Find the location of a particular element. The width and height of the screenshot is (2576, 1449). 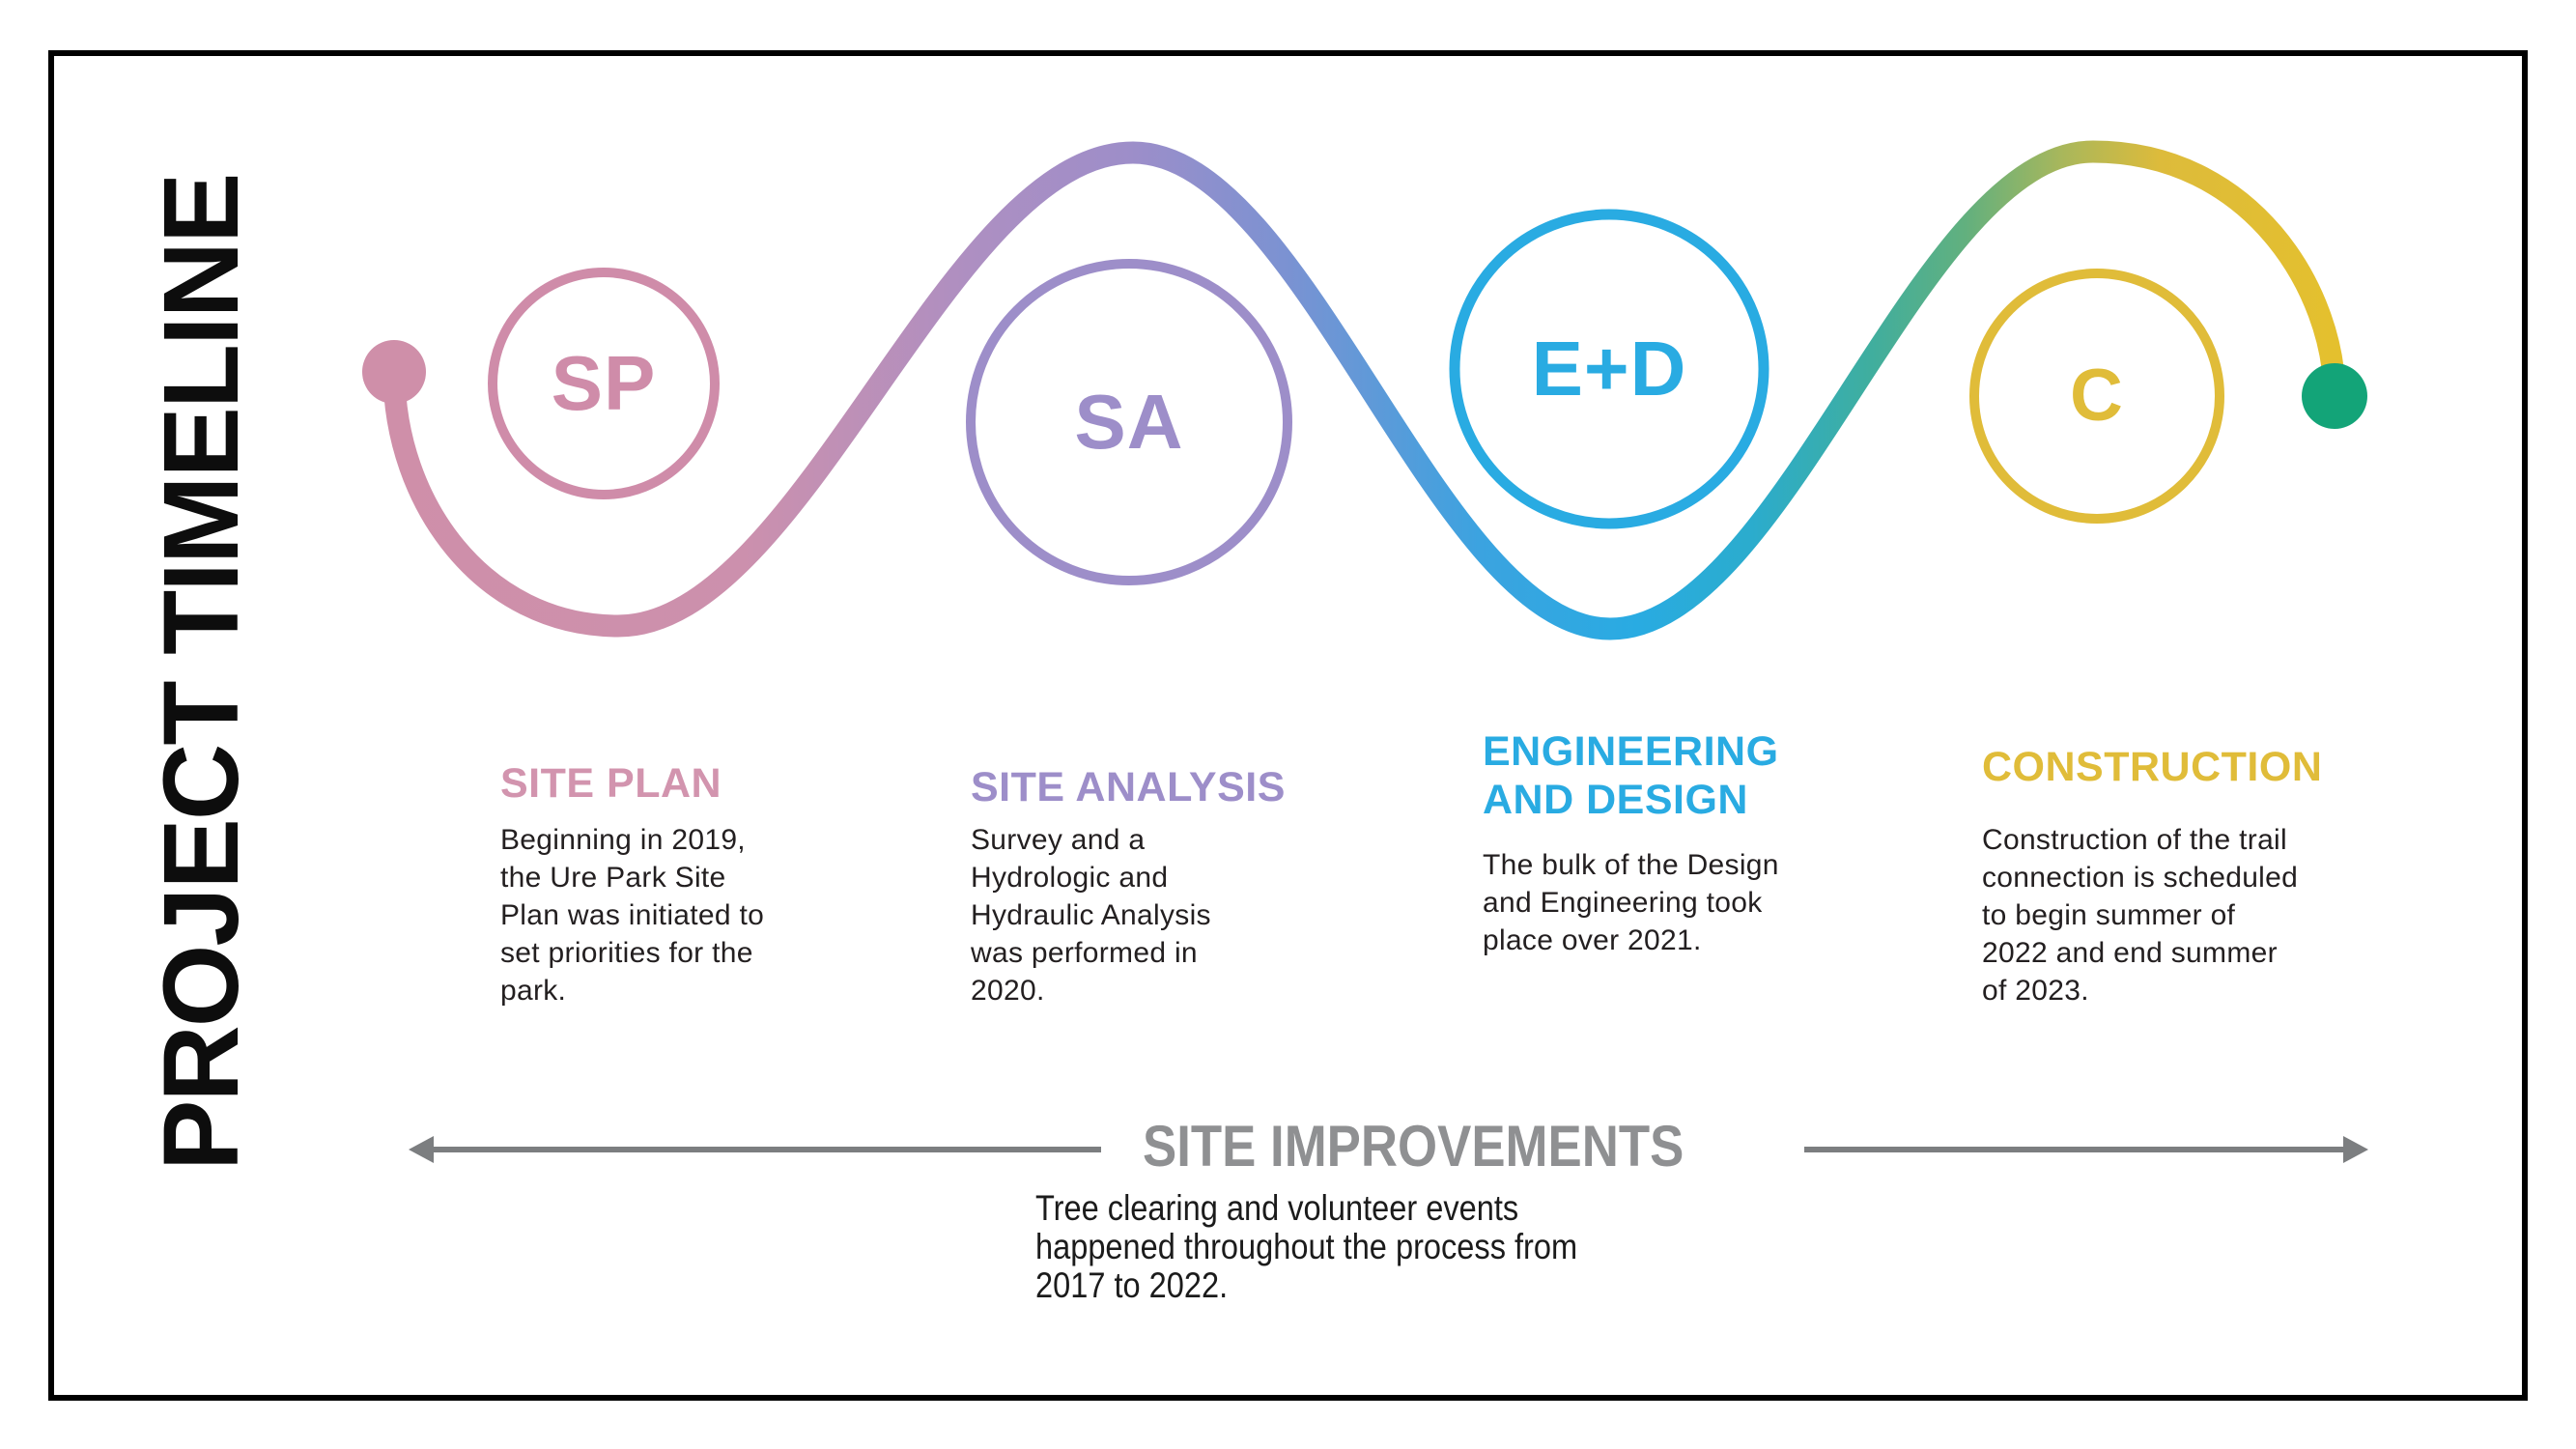

milestone-title-construction: CONSTRUCTION is located at coordinates (2152, 767).